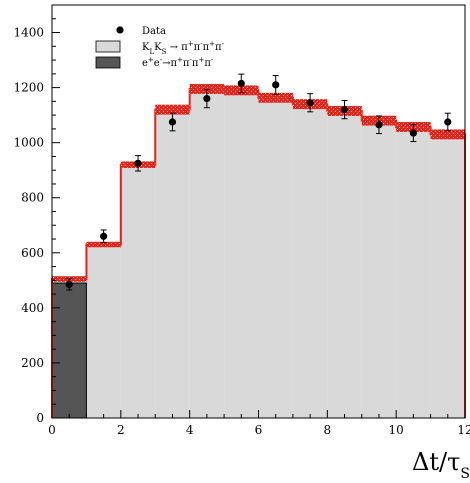  What do you see at coordinates (52, 430) in the screenshot?
I see `x-tick-label: 0` at bounding box center [52, 430].